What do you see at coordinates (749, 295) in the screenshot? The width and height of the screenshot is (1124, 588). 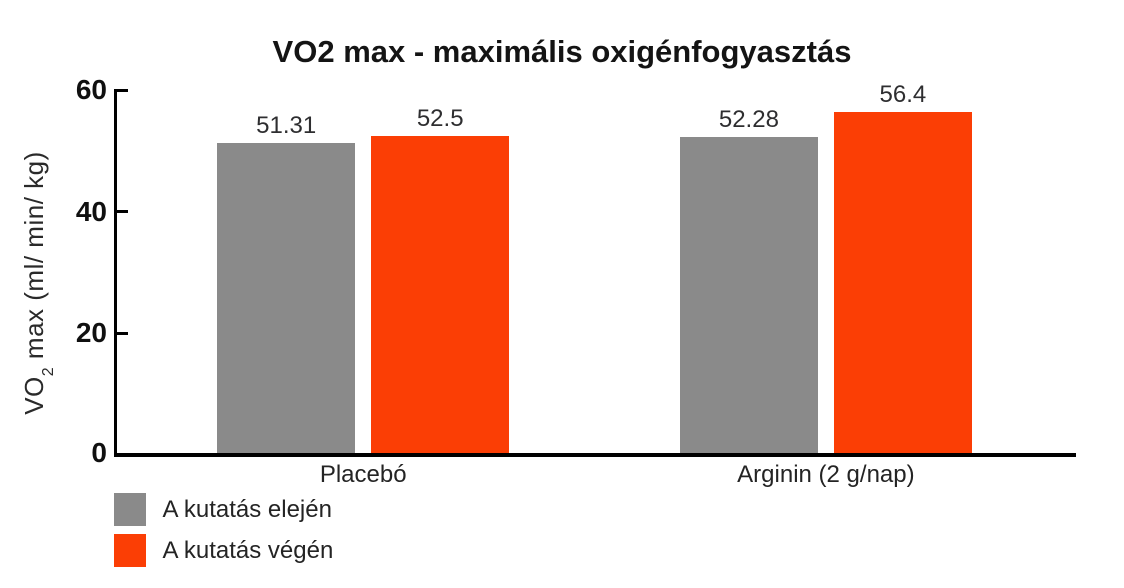 I see `bar-series1-arginin-2-g-nap-` at bounding box center [749, 295].